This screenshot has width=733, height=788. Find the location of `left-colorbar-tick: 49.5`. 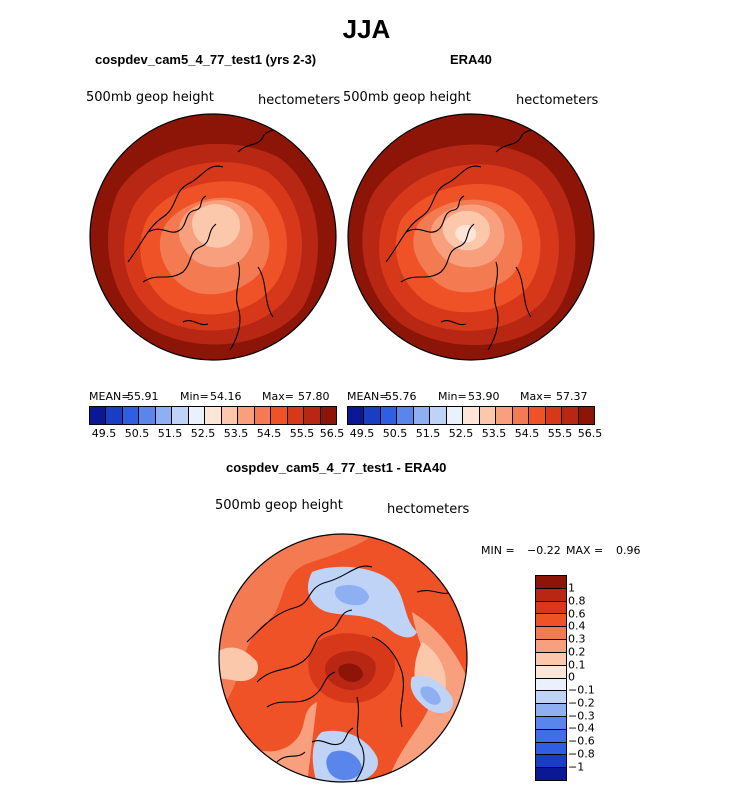

left-colorbar-tick: 49.5 is located at coordinates (104, 433).